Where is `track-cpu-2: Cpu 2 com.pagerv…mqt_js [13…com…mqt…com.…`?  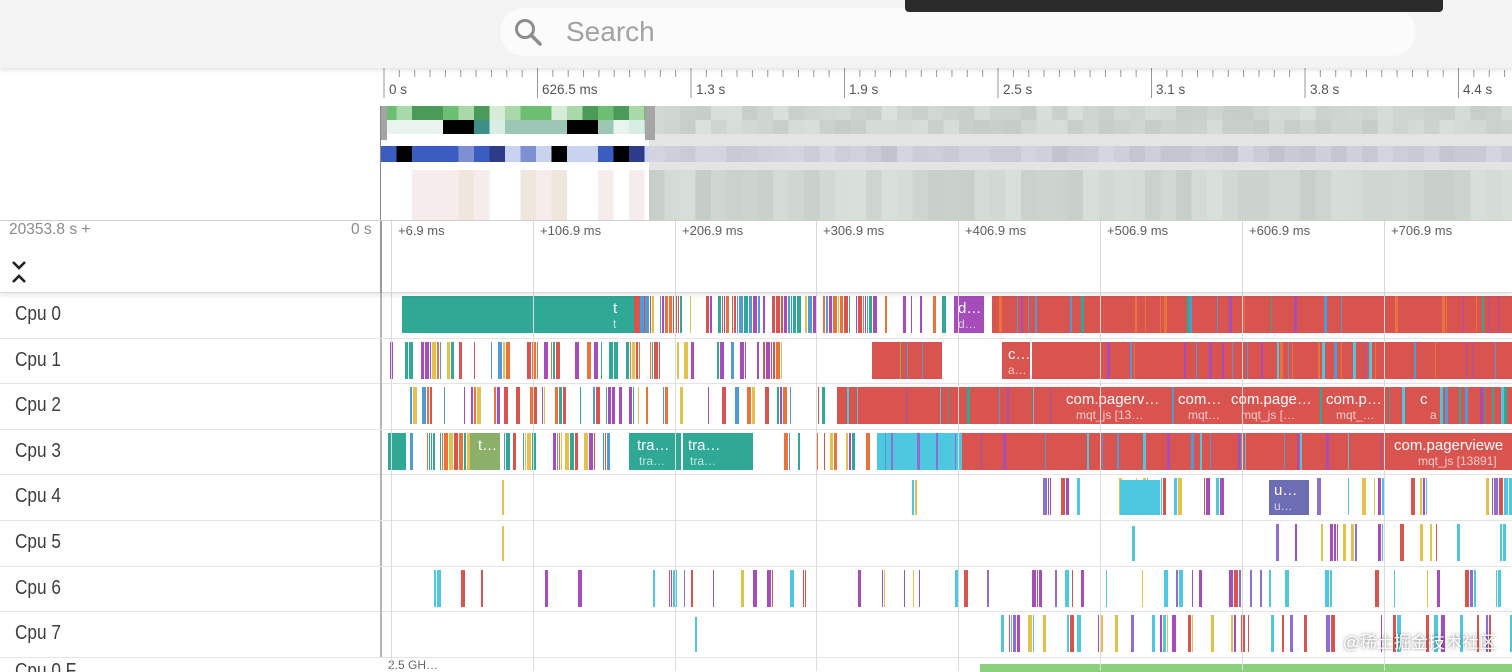 track-cpu-2: Cpu 2 com.pagerv…mqt_js [13…com…mqt…com.… is located at coordinates (756, 407).